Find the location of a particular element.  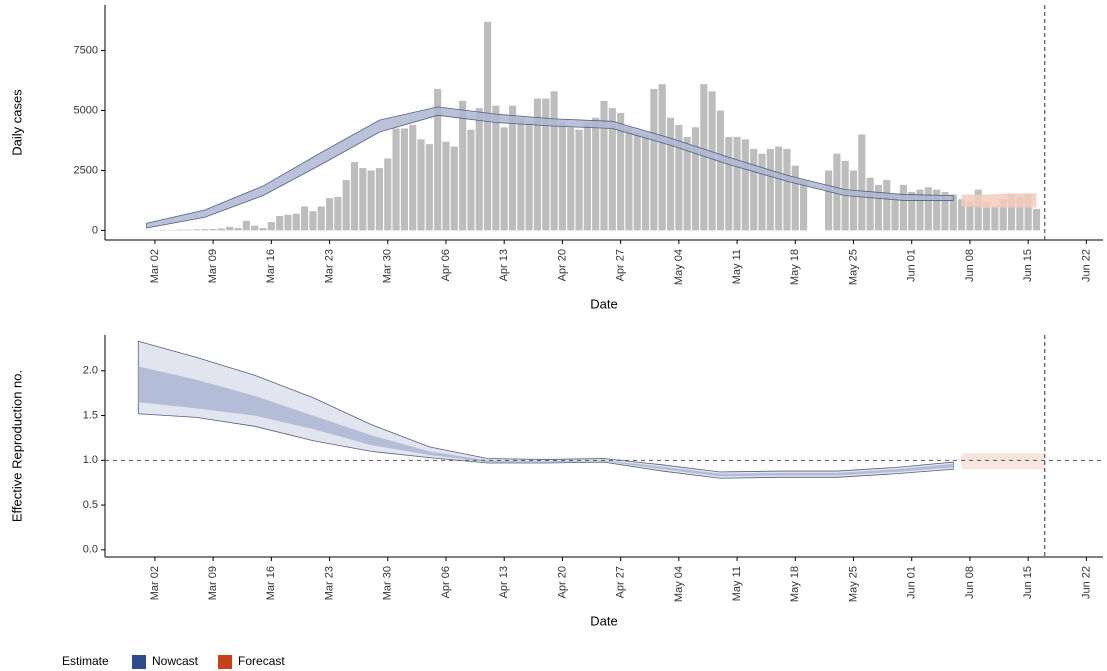

x-tick-label: Jun 22 is located at coordinates (1086, 582).